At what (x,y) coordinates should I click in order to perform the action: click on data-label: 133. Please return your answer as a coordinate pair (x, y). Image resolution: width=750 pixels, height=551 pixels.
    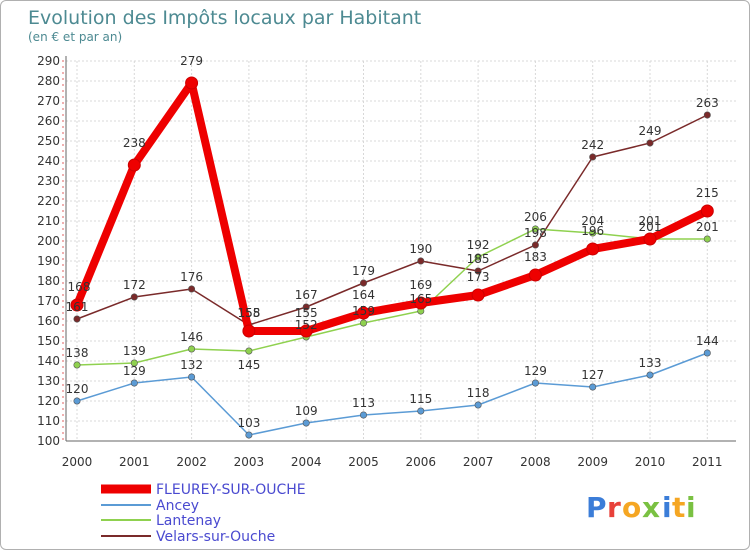
    Looking at the image, I should click on (650, 363).